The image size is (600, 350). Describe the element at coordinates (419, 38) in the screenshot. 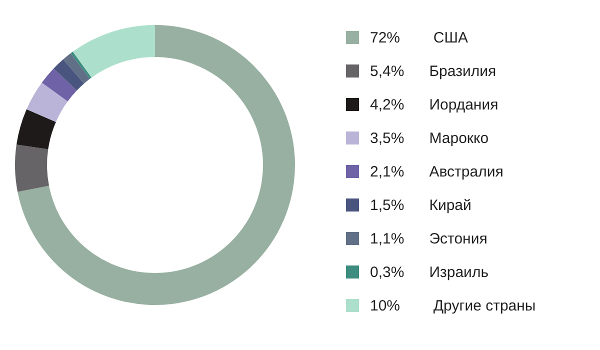

I see `legend-label: 72% США` at that location.